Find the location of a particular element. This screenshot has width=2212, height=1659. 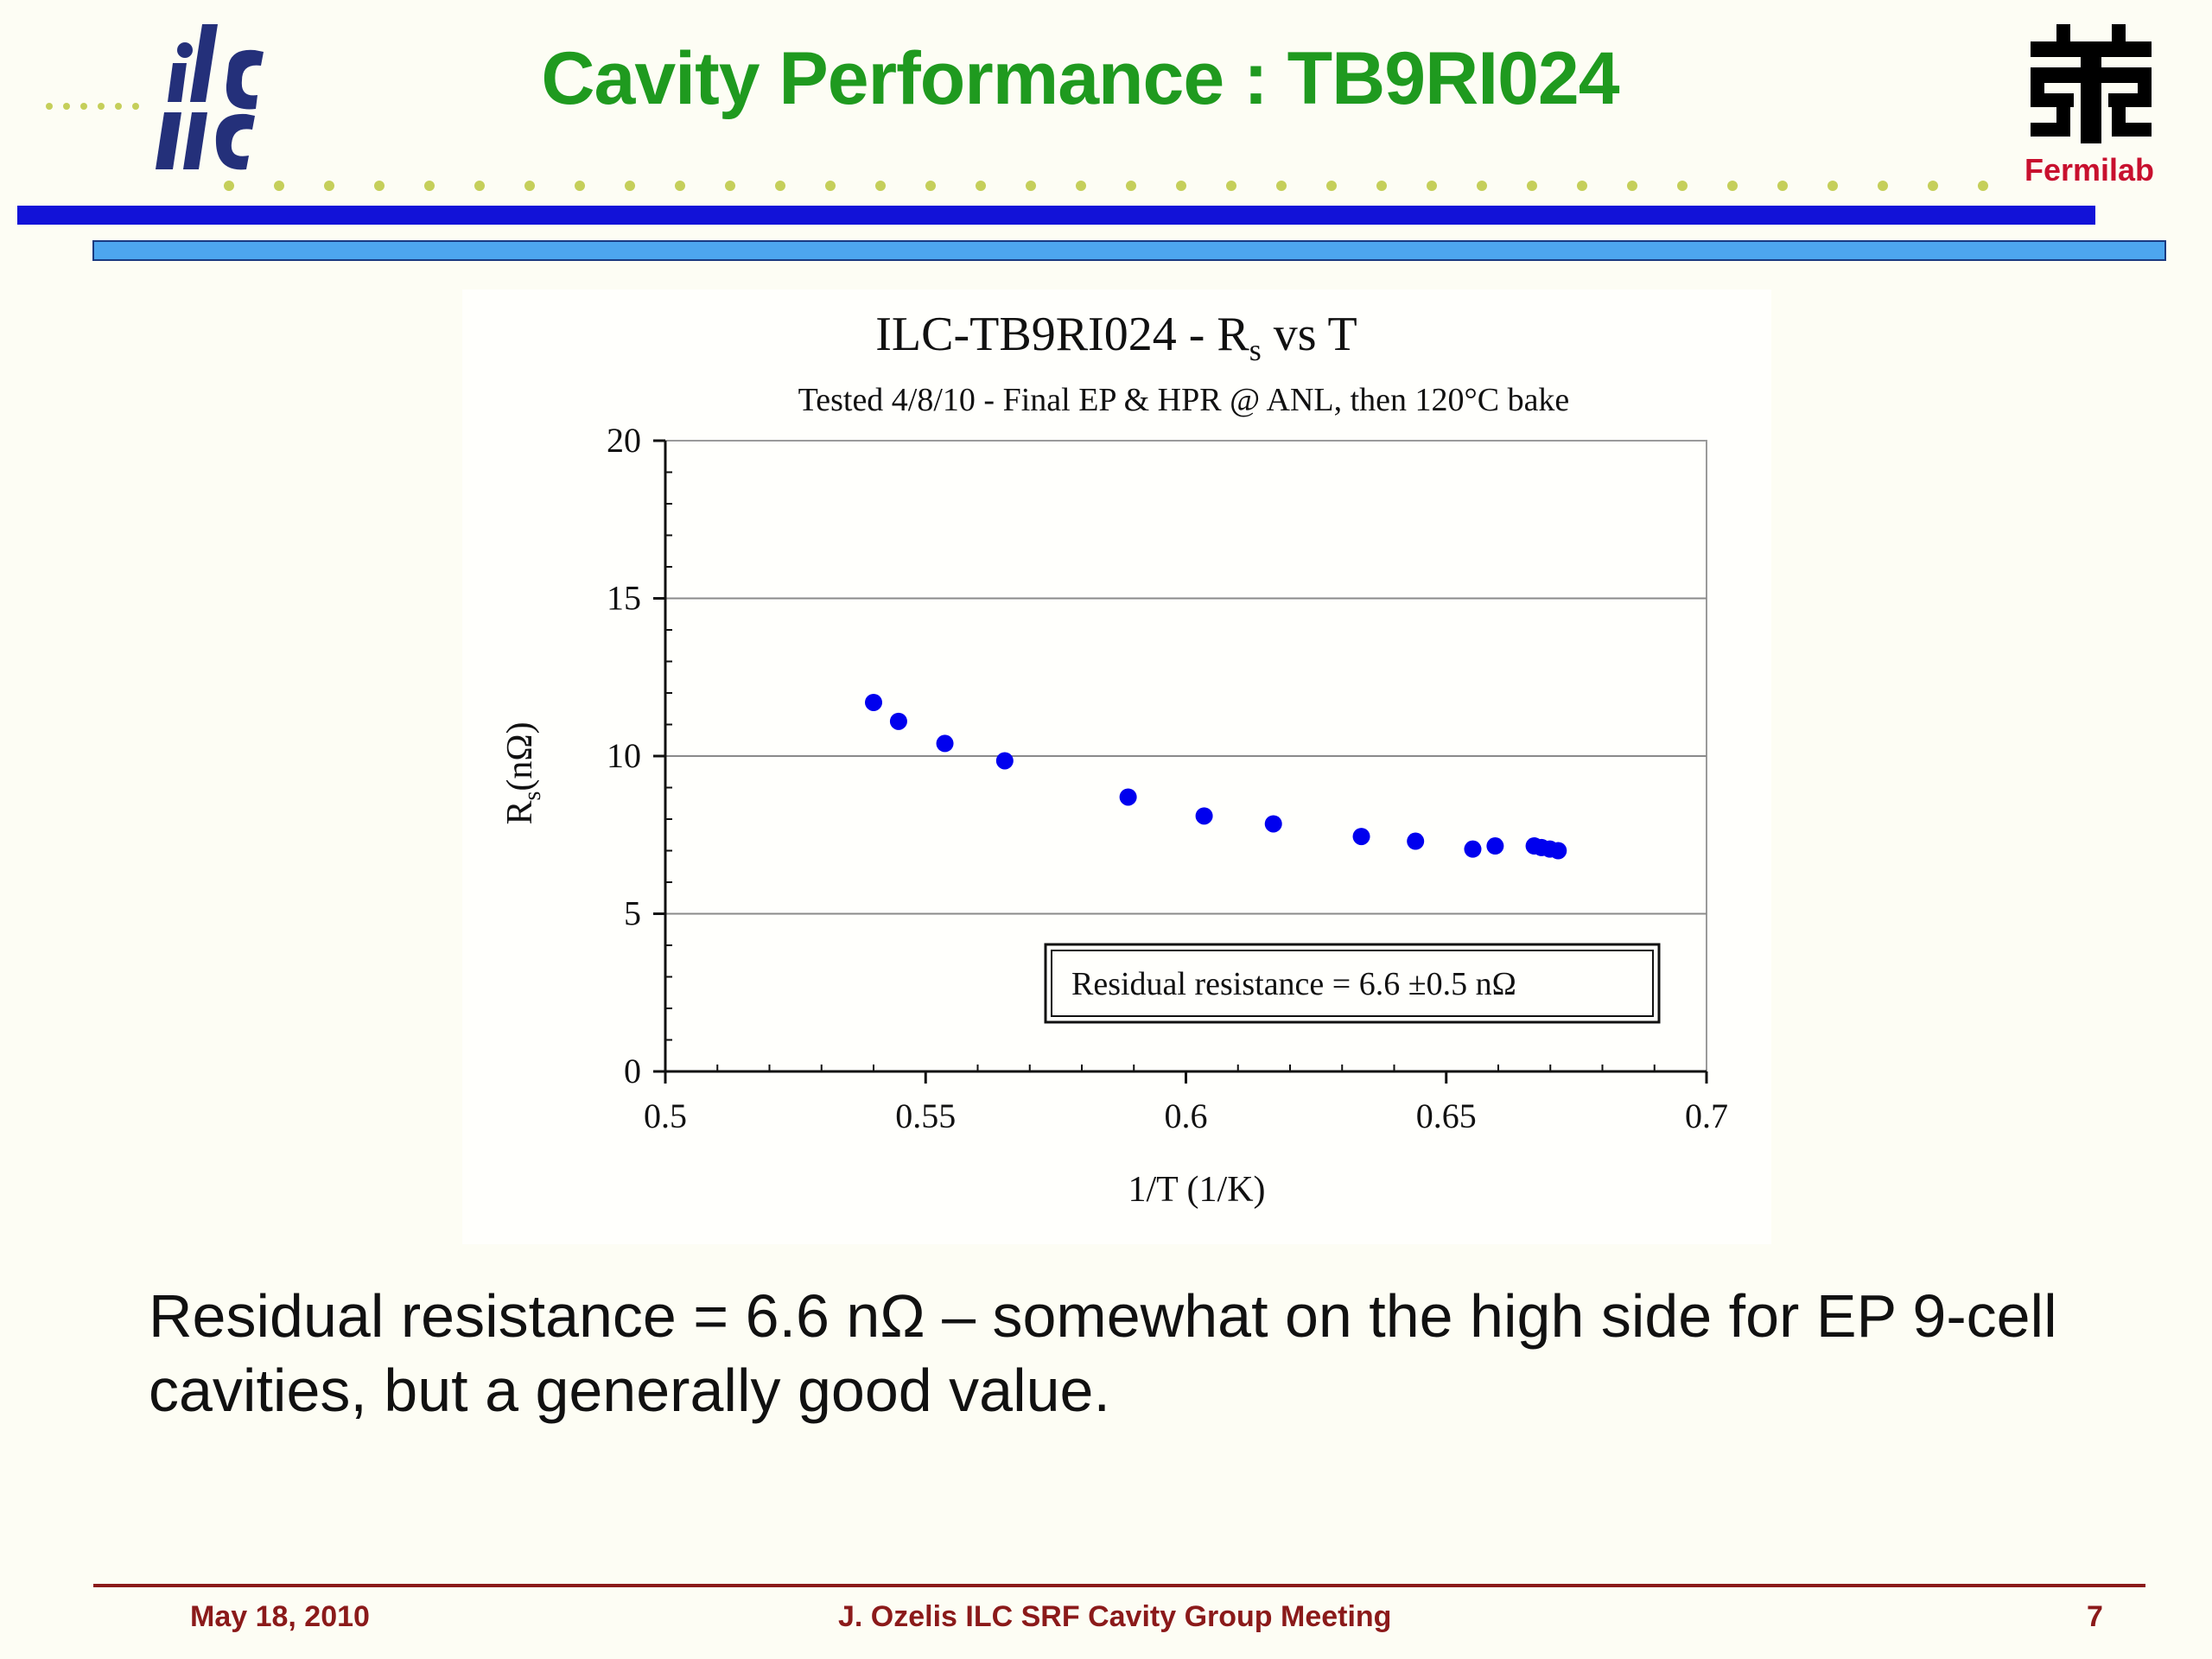

y-tick-label: 5 is located at coordinates (632, 913).